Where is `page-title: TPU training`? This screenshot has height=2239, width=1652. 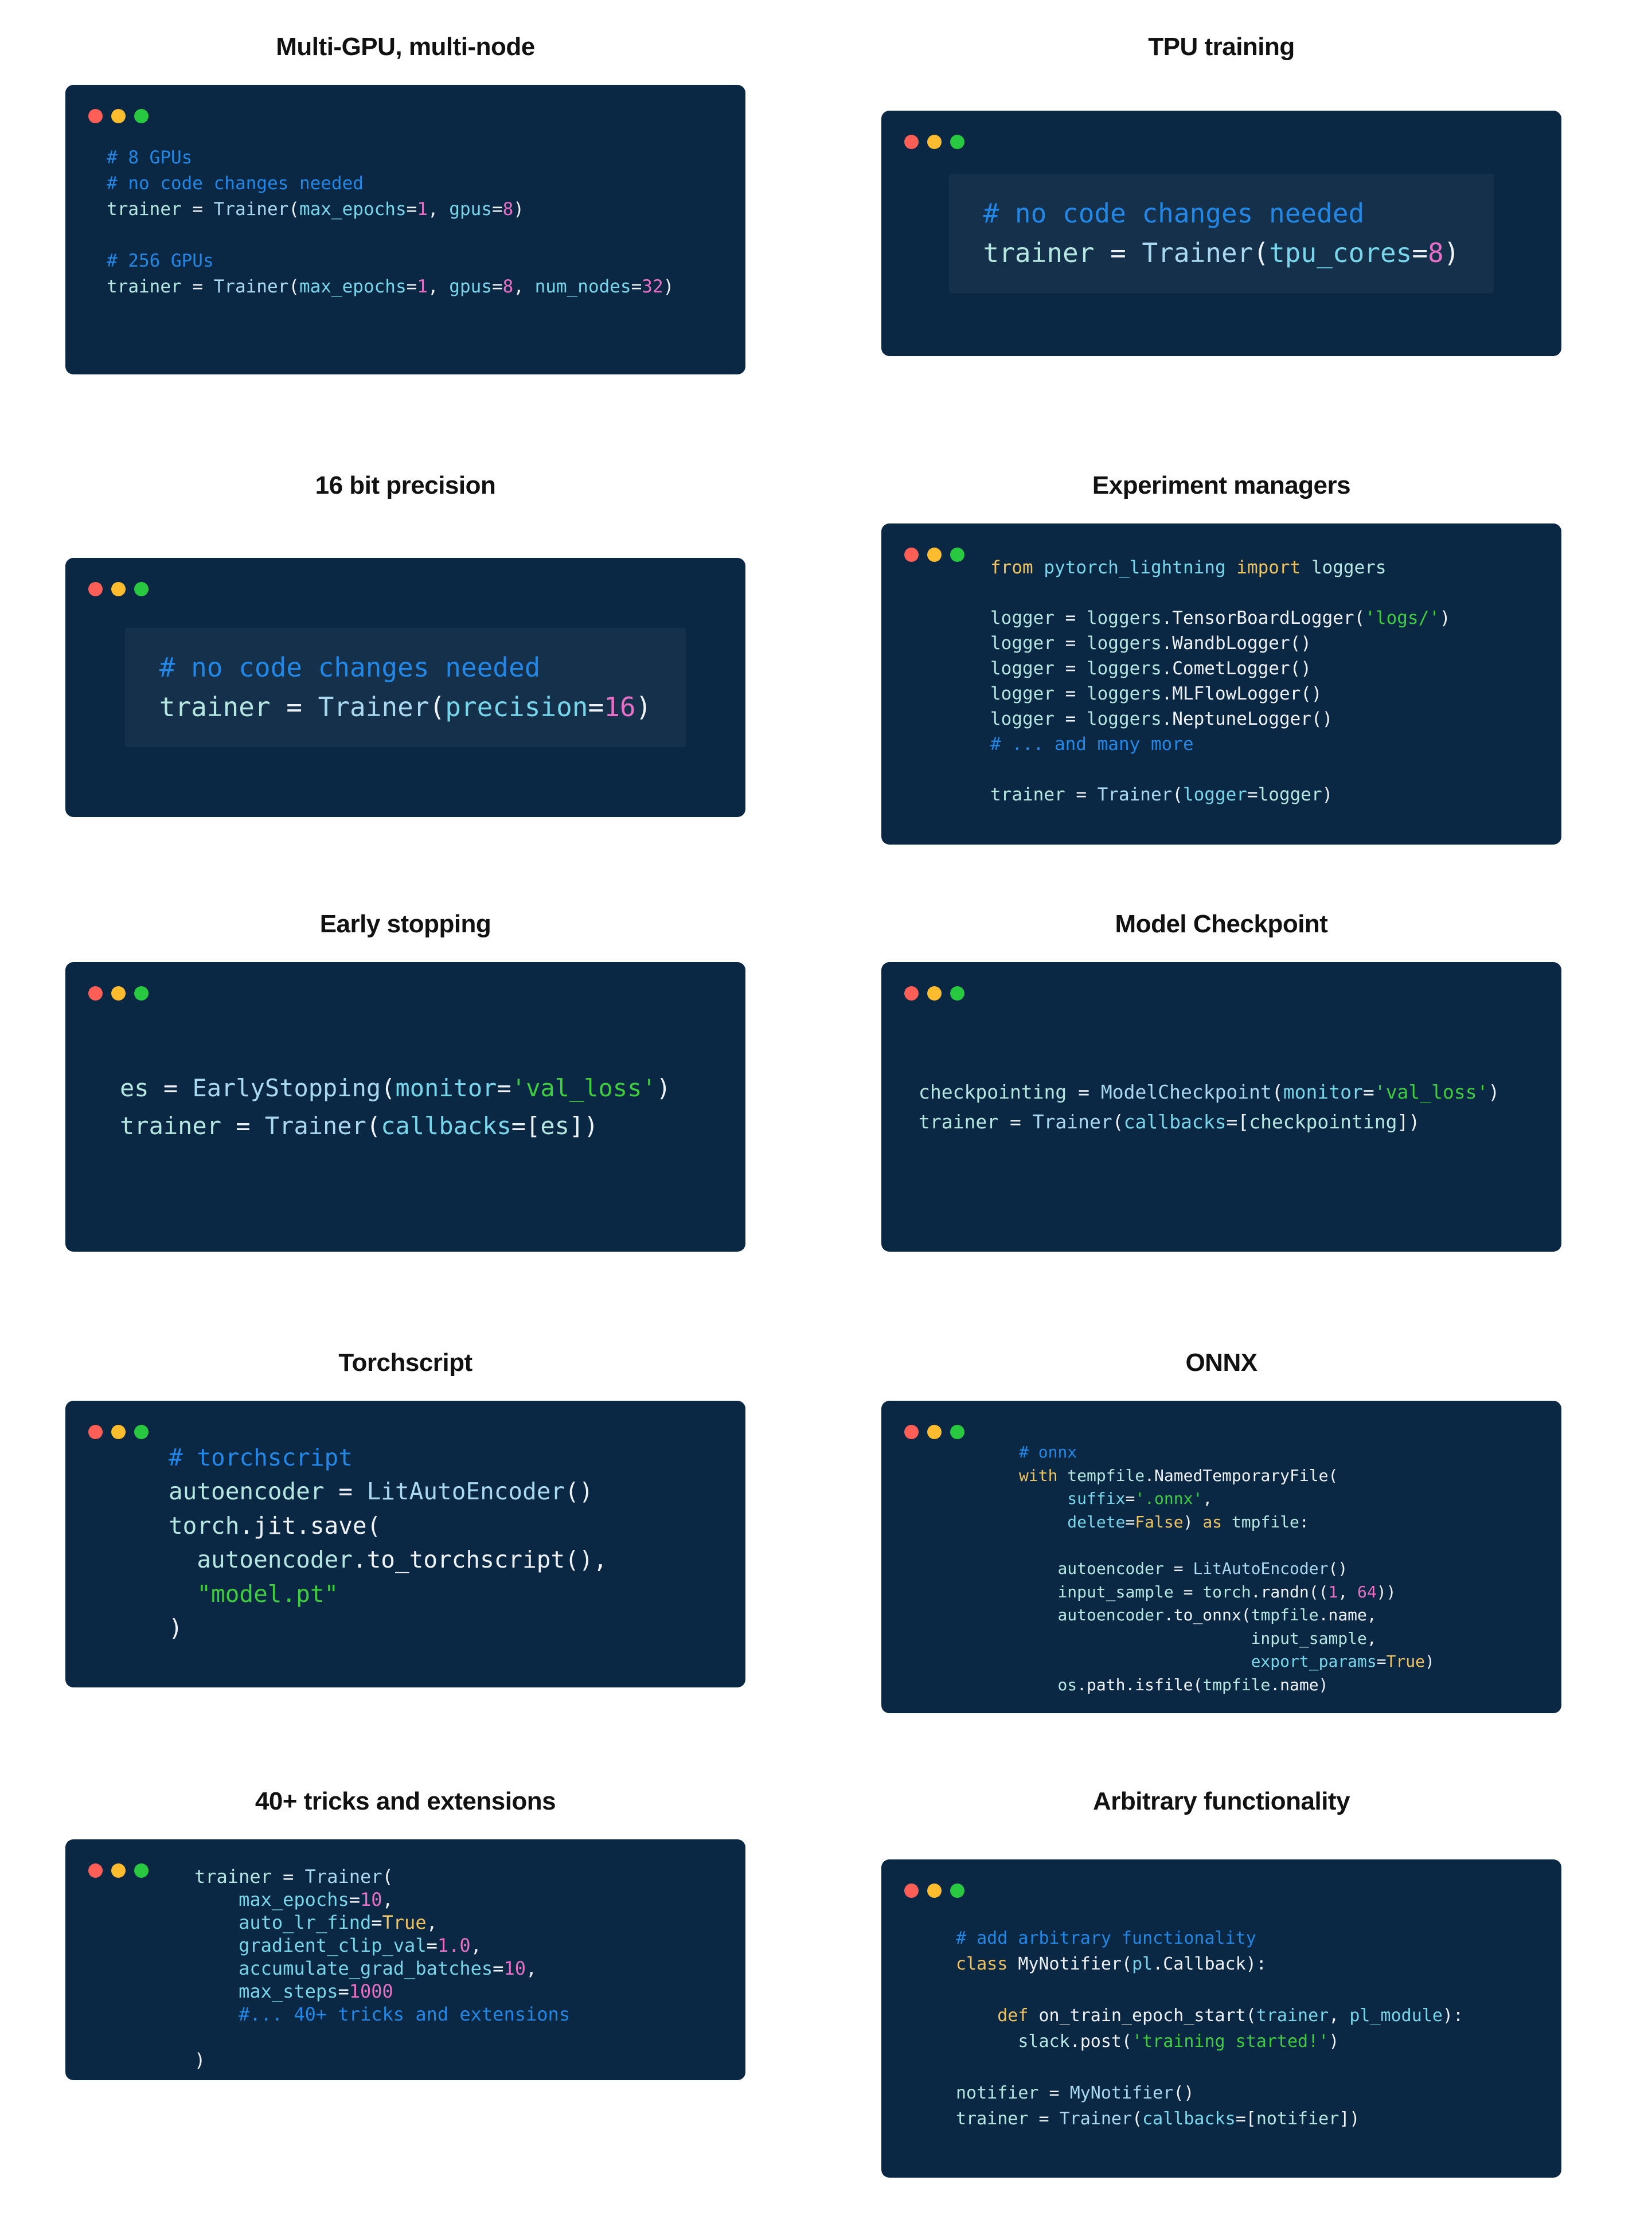
page-title: TPU training is located at coordinates (1221, 47).